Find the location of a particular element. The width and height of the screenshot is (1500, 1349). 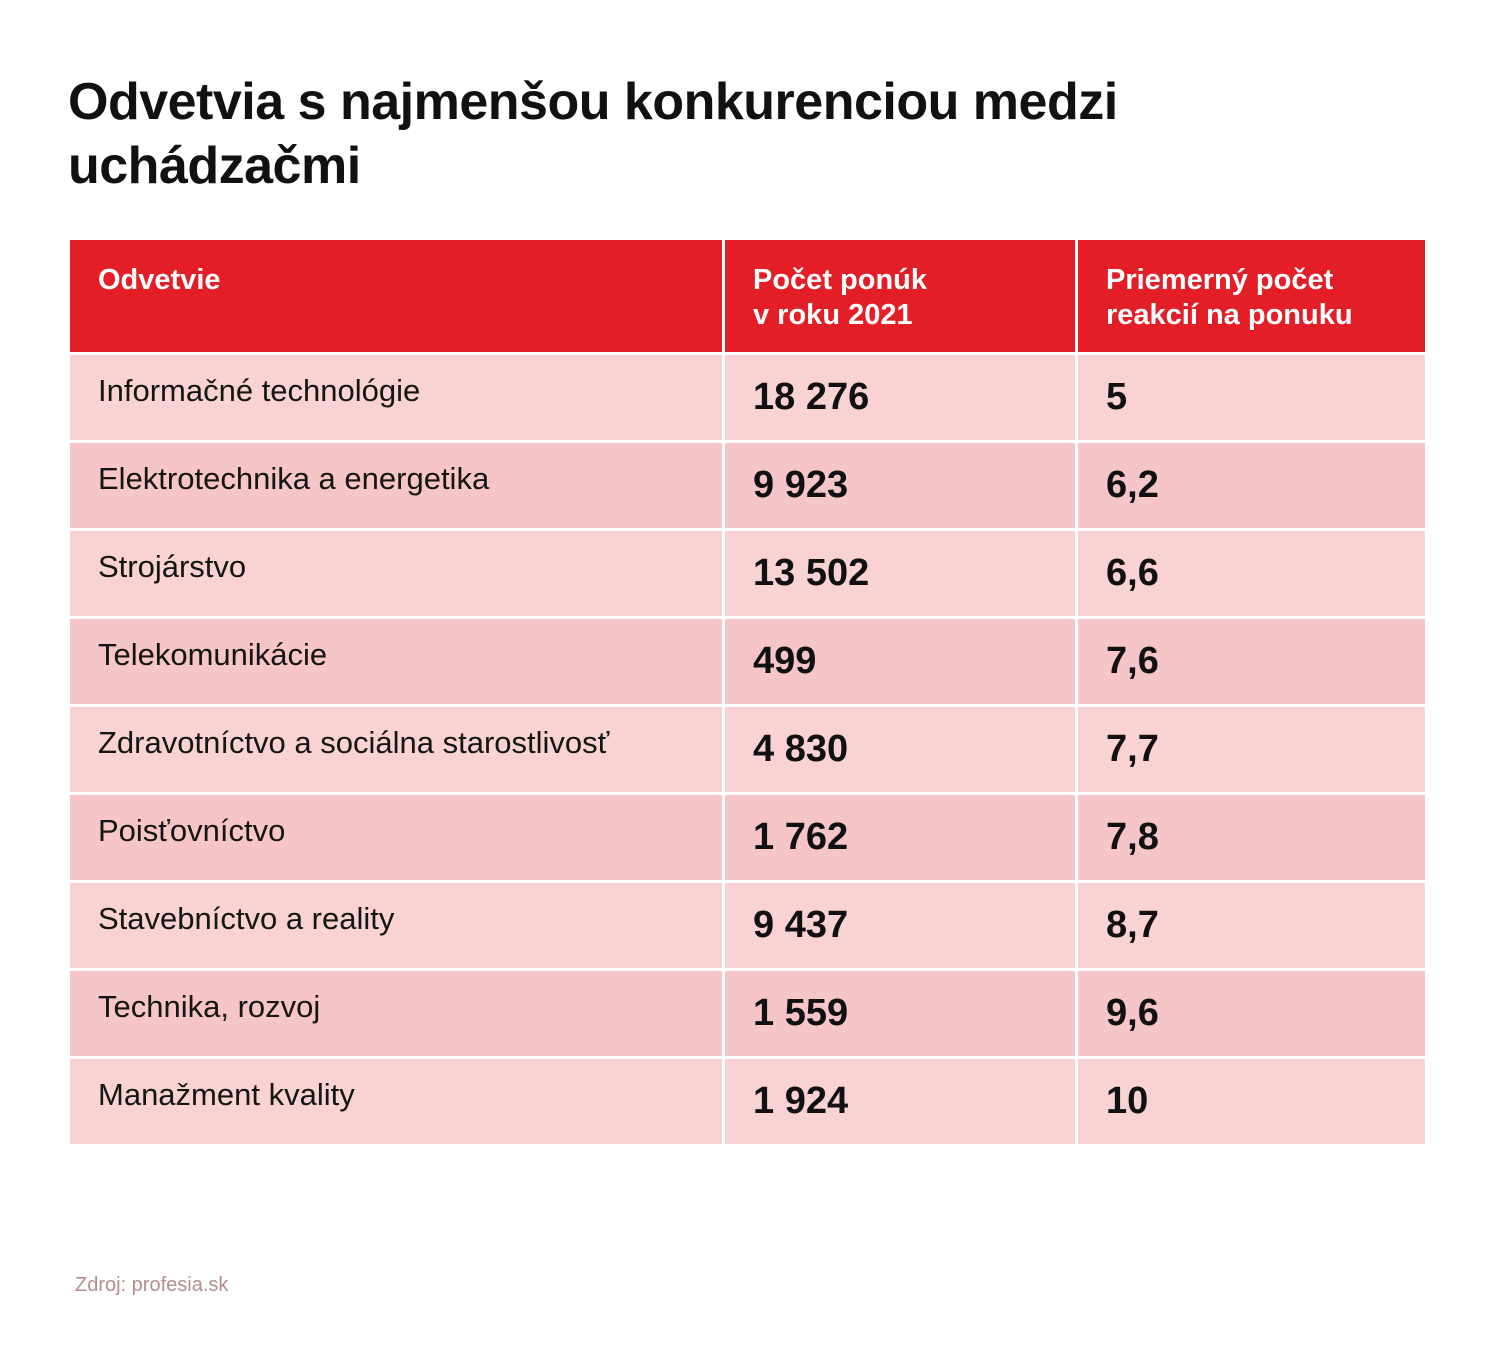

offers-cell: 4 830 is located at coordinates (898, 751).